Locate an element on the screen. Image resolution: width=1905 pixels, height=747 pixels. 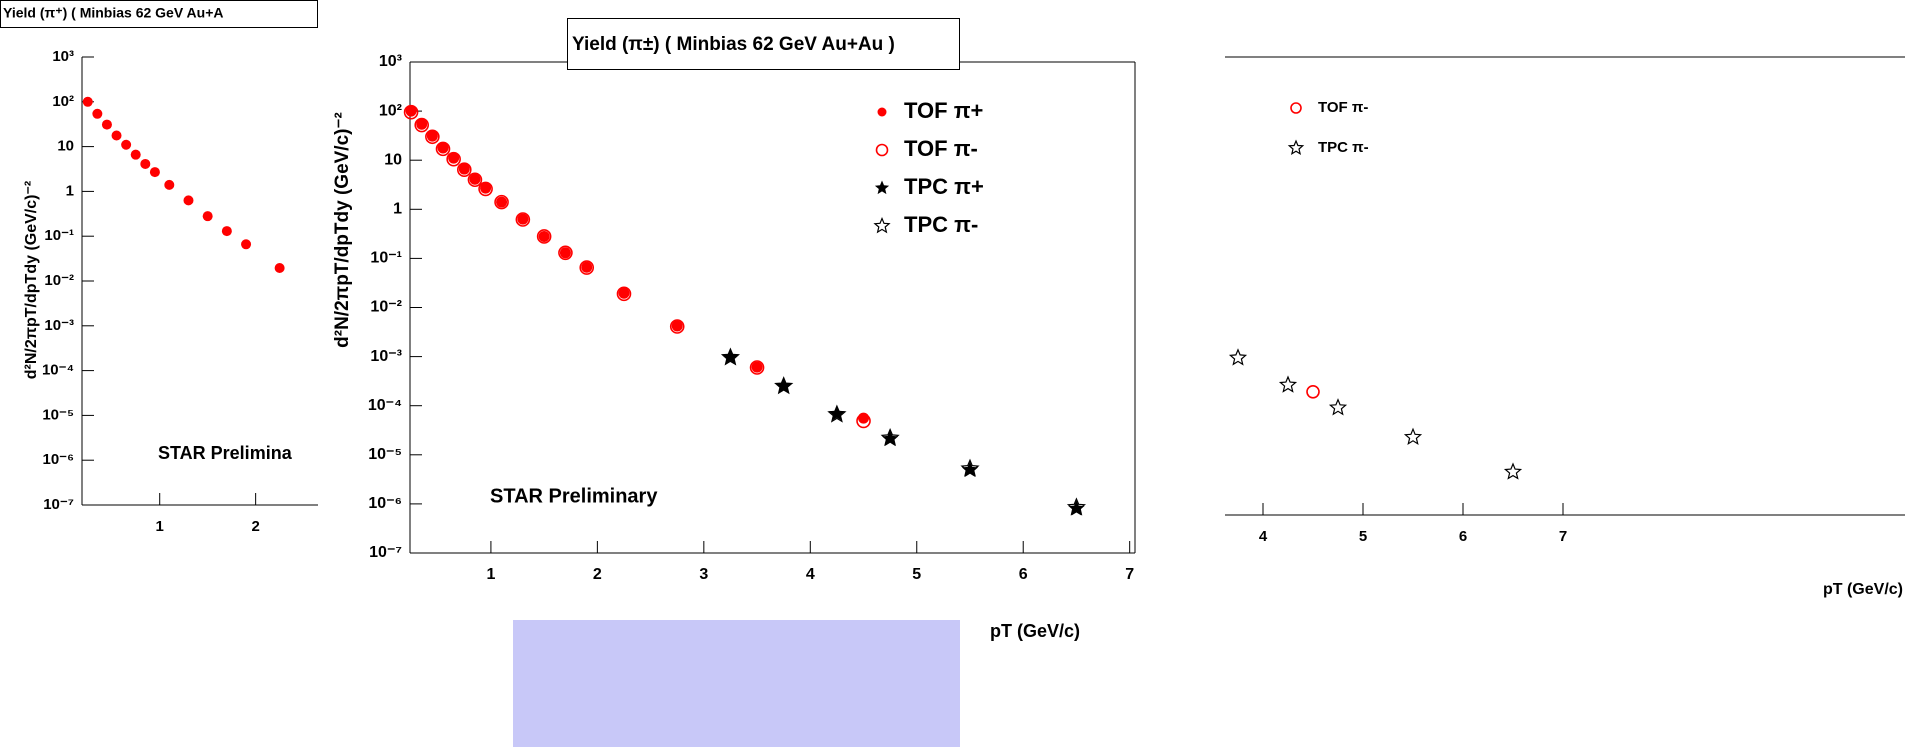
chart-title: Yield (π⁺) ( Minbias 62 GeV Au+A is located at coordinates (113, 13).